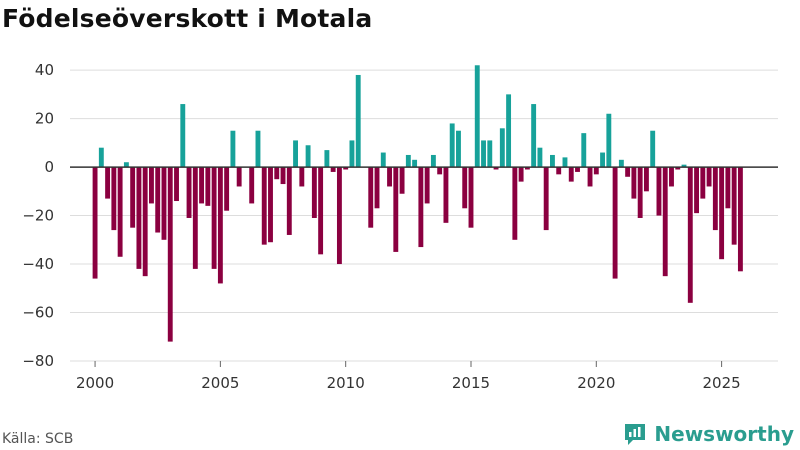  I want to click on y-tick-label: 40, so click(44, 70).